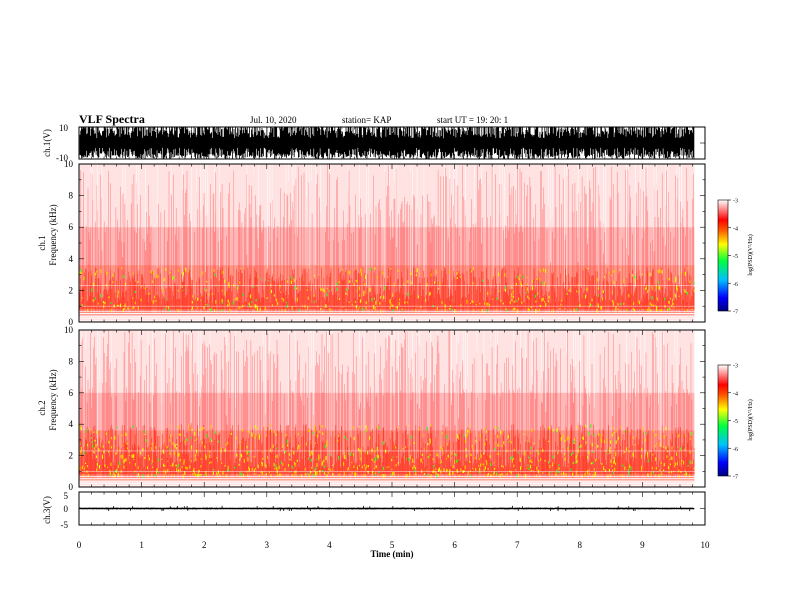  I want to click on figure-title: VLF Spectra, so click(112, 119).